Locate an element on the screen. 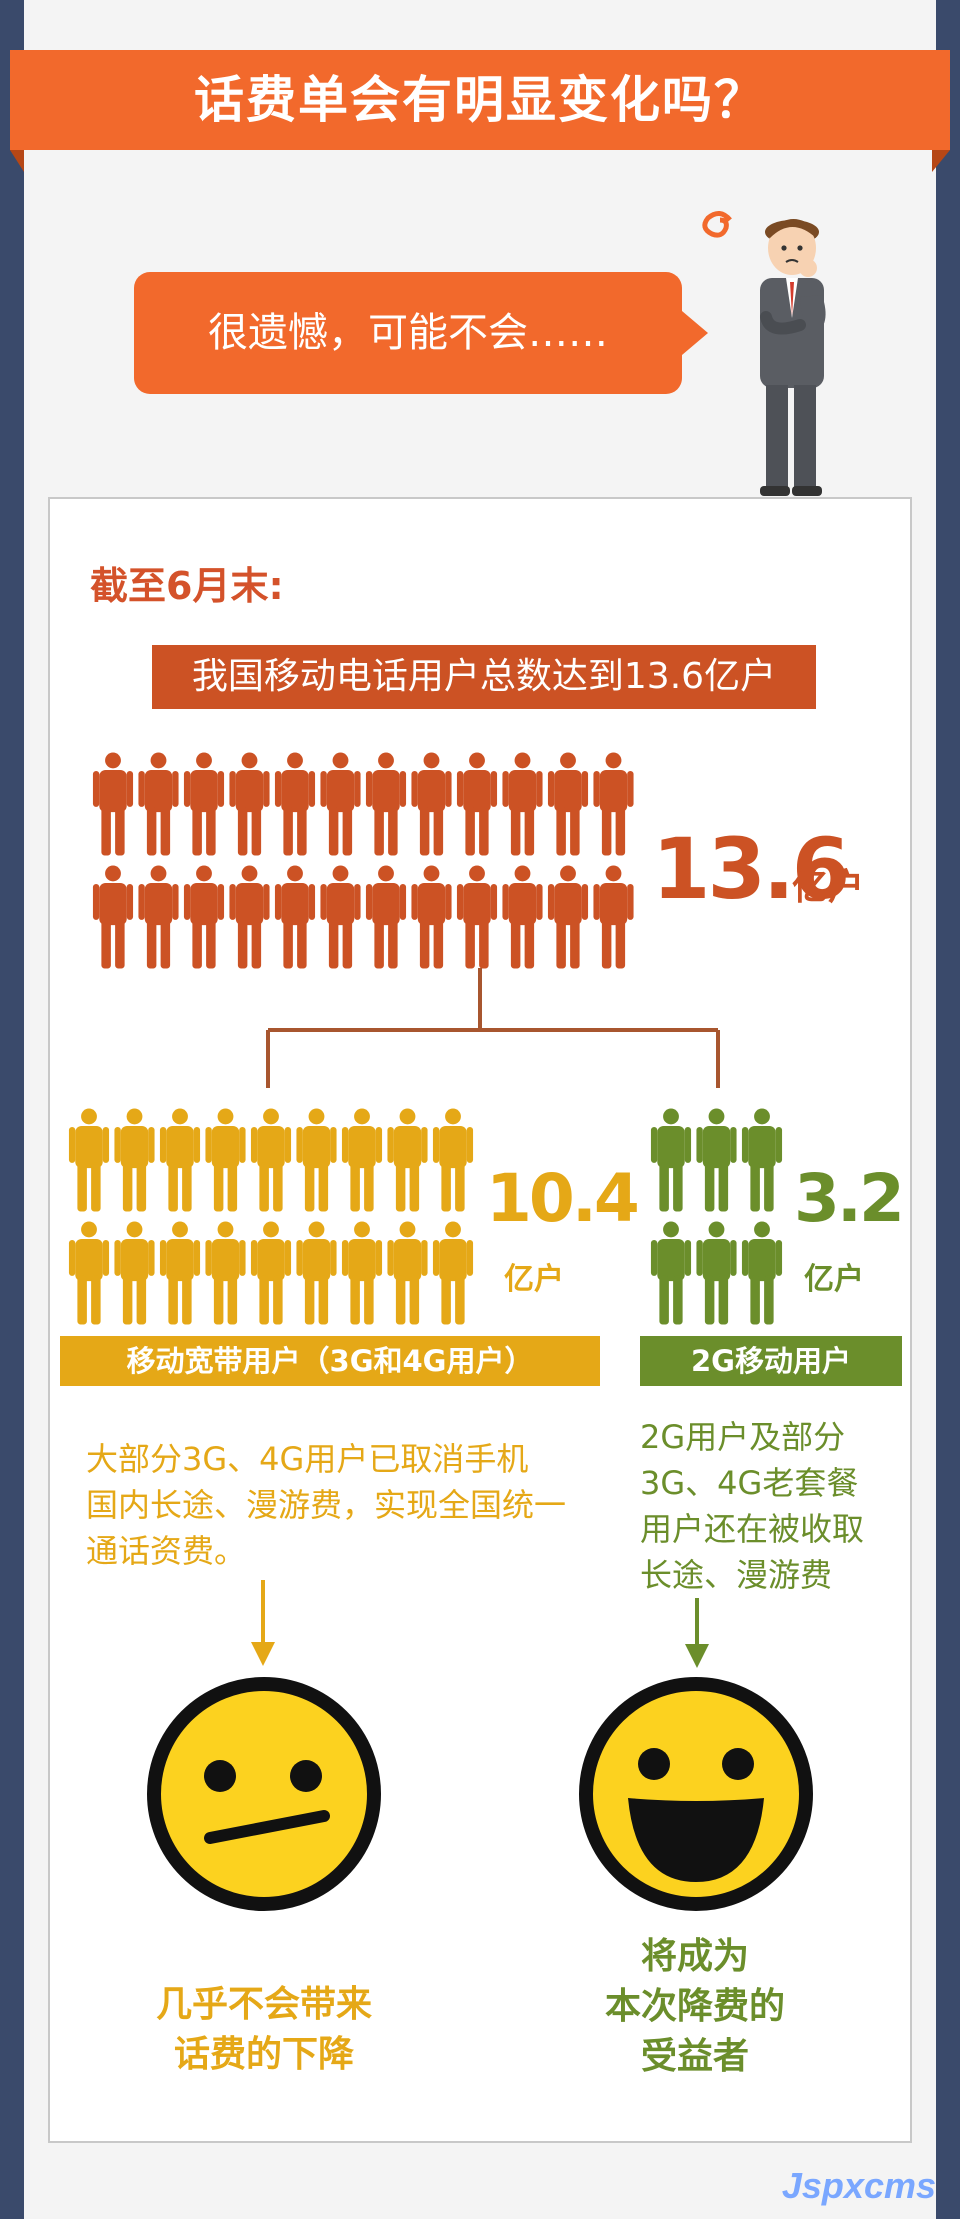  tree-connector is located at coordinates (493, 1028).